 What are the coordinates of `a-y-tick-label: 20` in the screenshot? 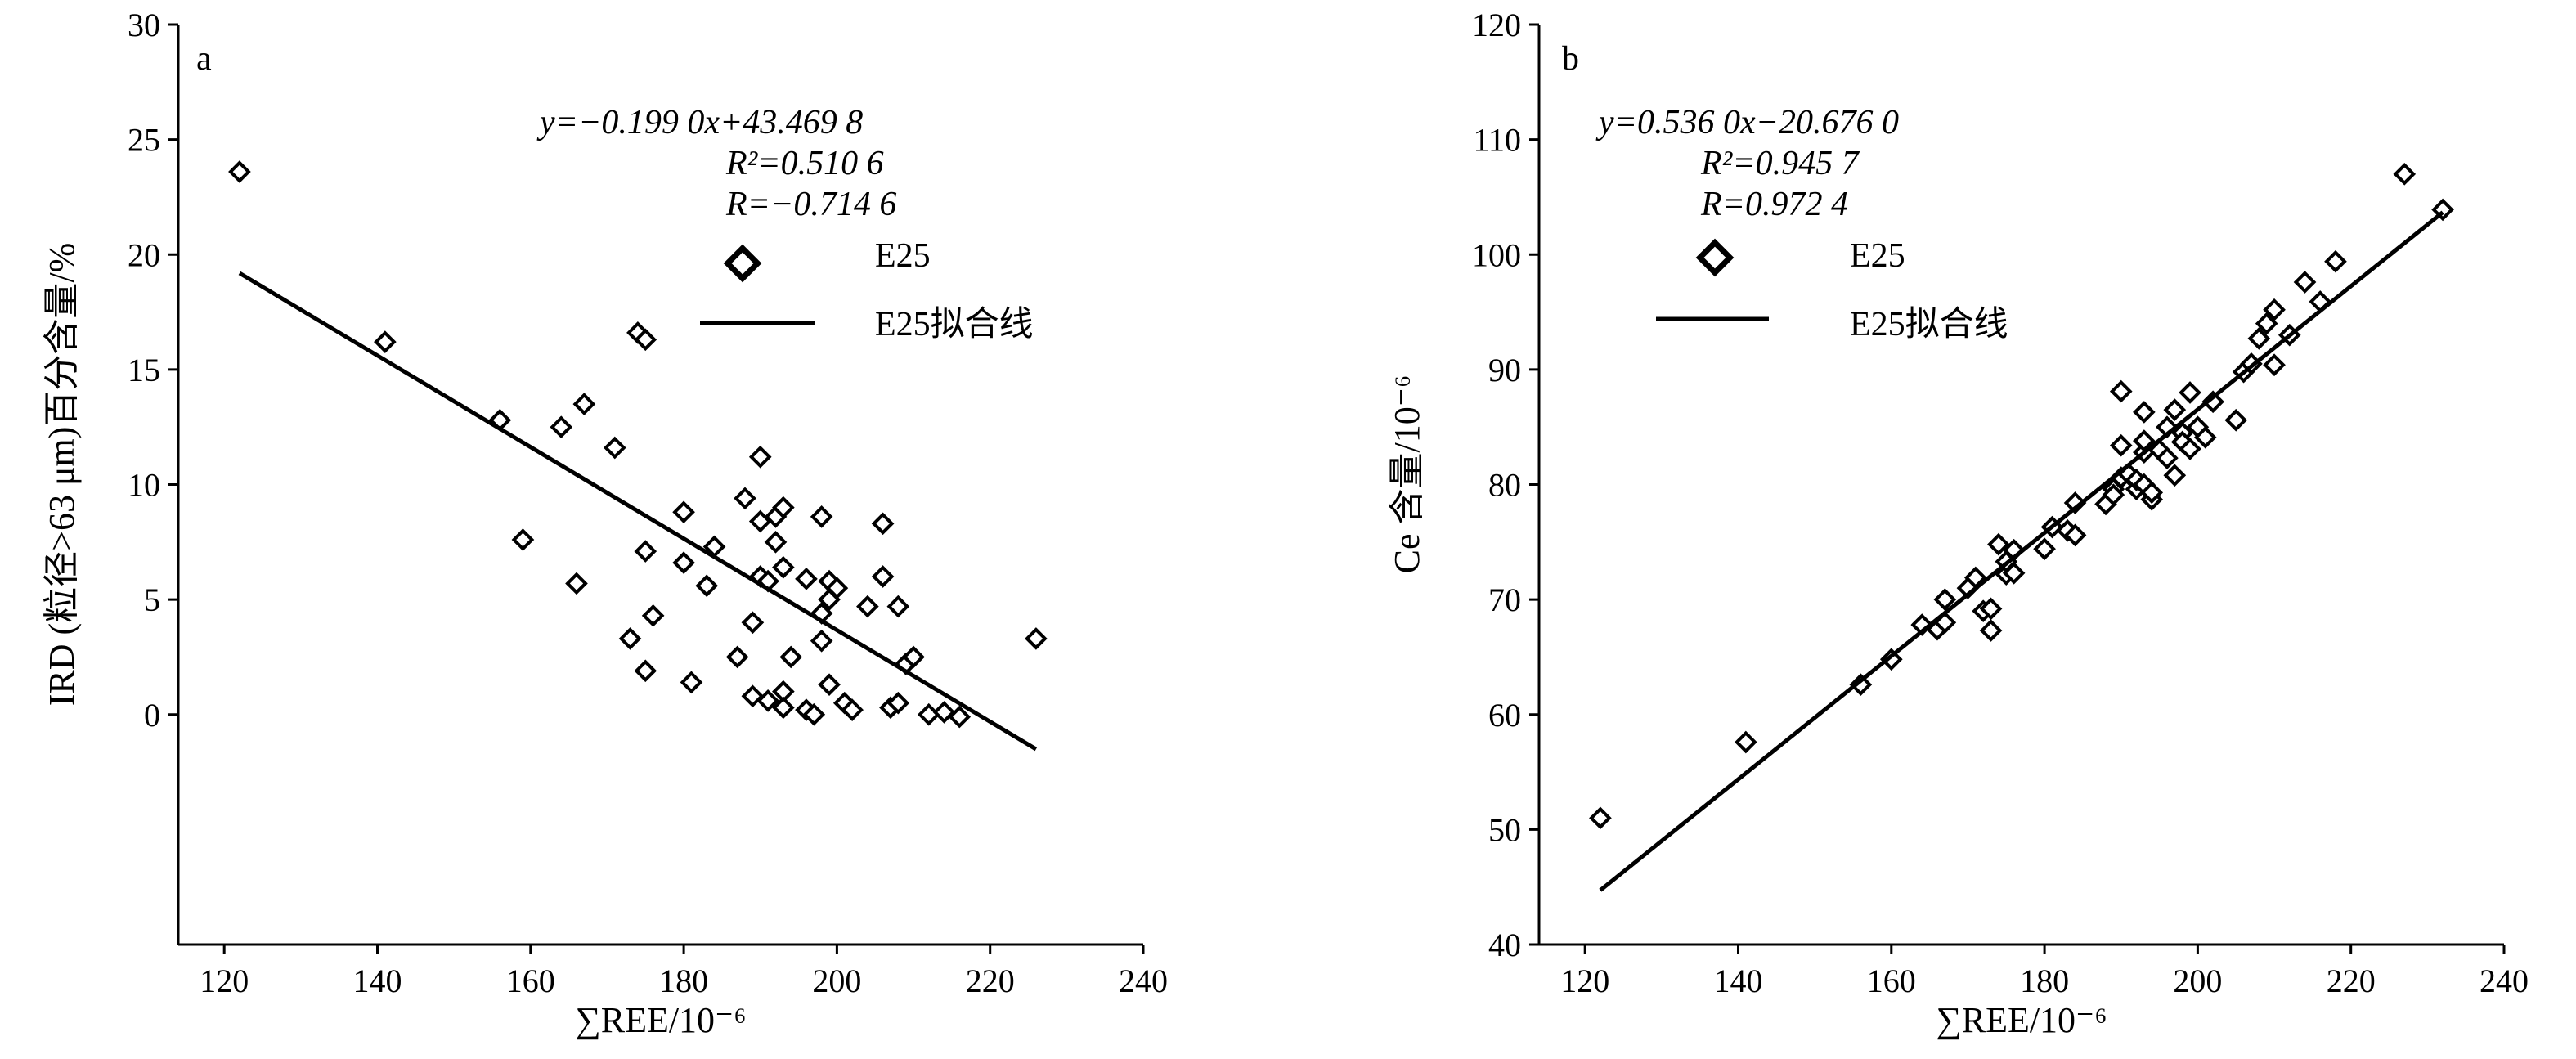 It's located at (144, 255).